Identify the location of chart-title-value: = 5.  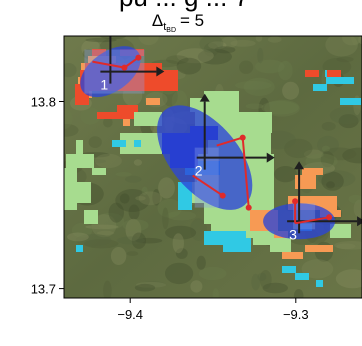
(192, 20).